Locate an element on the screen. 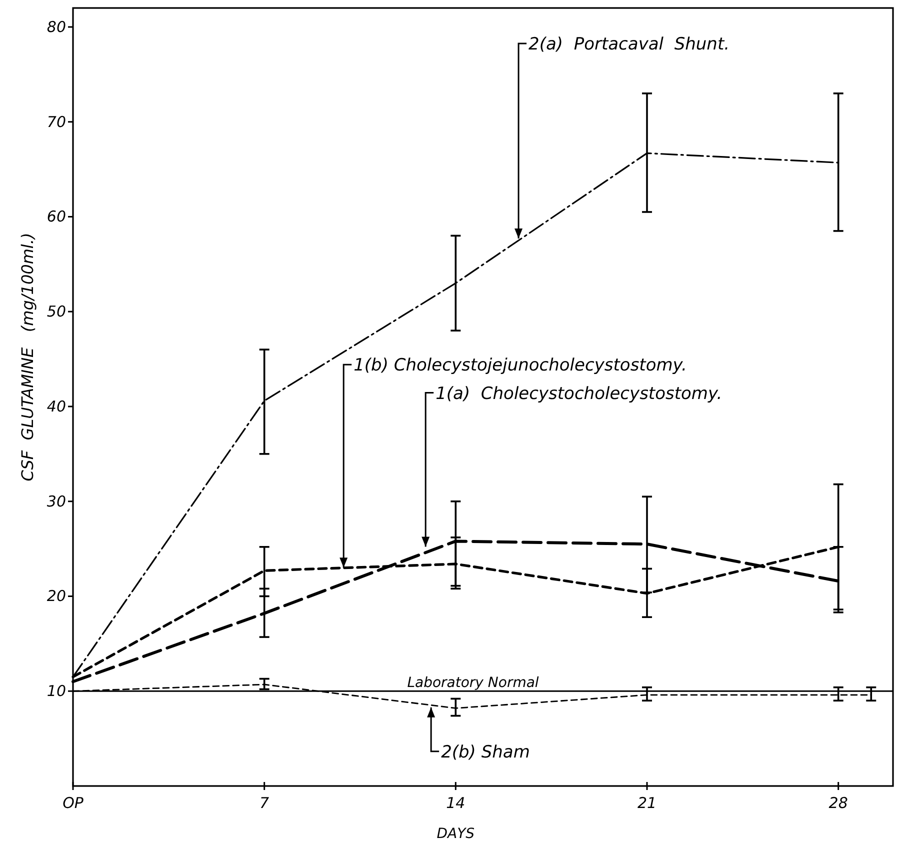 Image resolution: width=899 pixels, height=850 pixels. annotation: 1(b) Cholecystojejunocholecystostomy. is located at coordinates (520, 366).